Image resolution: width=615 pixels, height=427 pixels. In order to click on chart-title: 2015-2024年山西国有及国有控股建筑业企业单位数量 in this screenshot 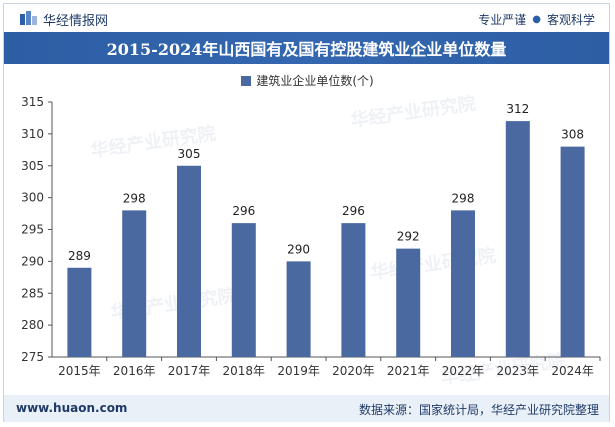, I will do `click(306, 48)`.